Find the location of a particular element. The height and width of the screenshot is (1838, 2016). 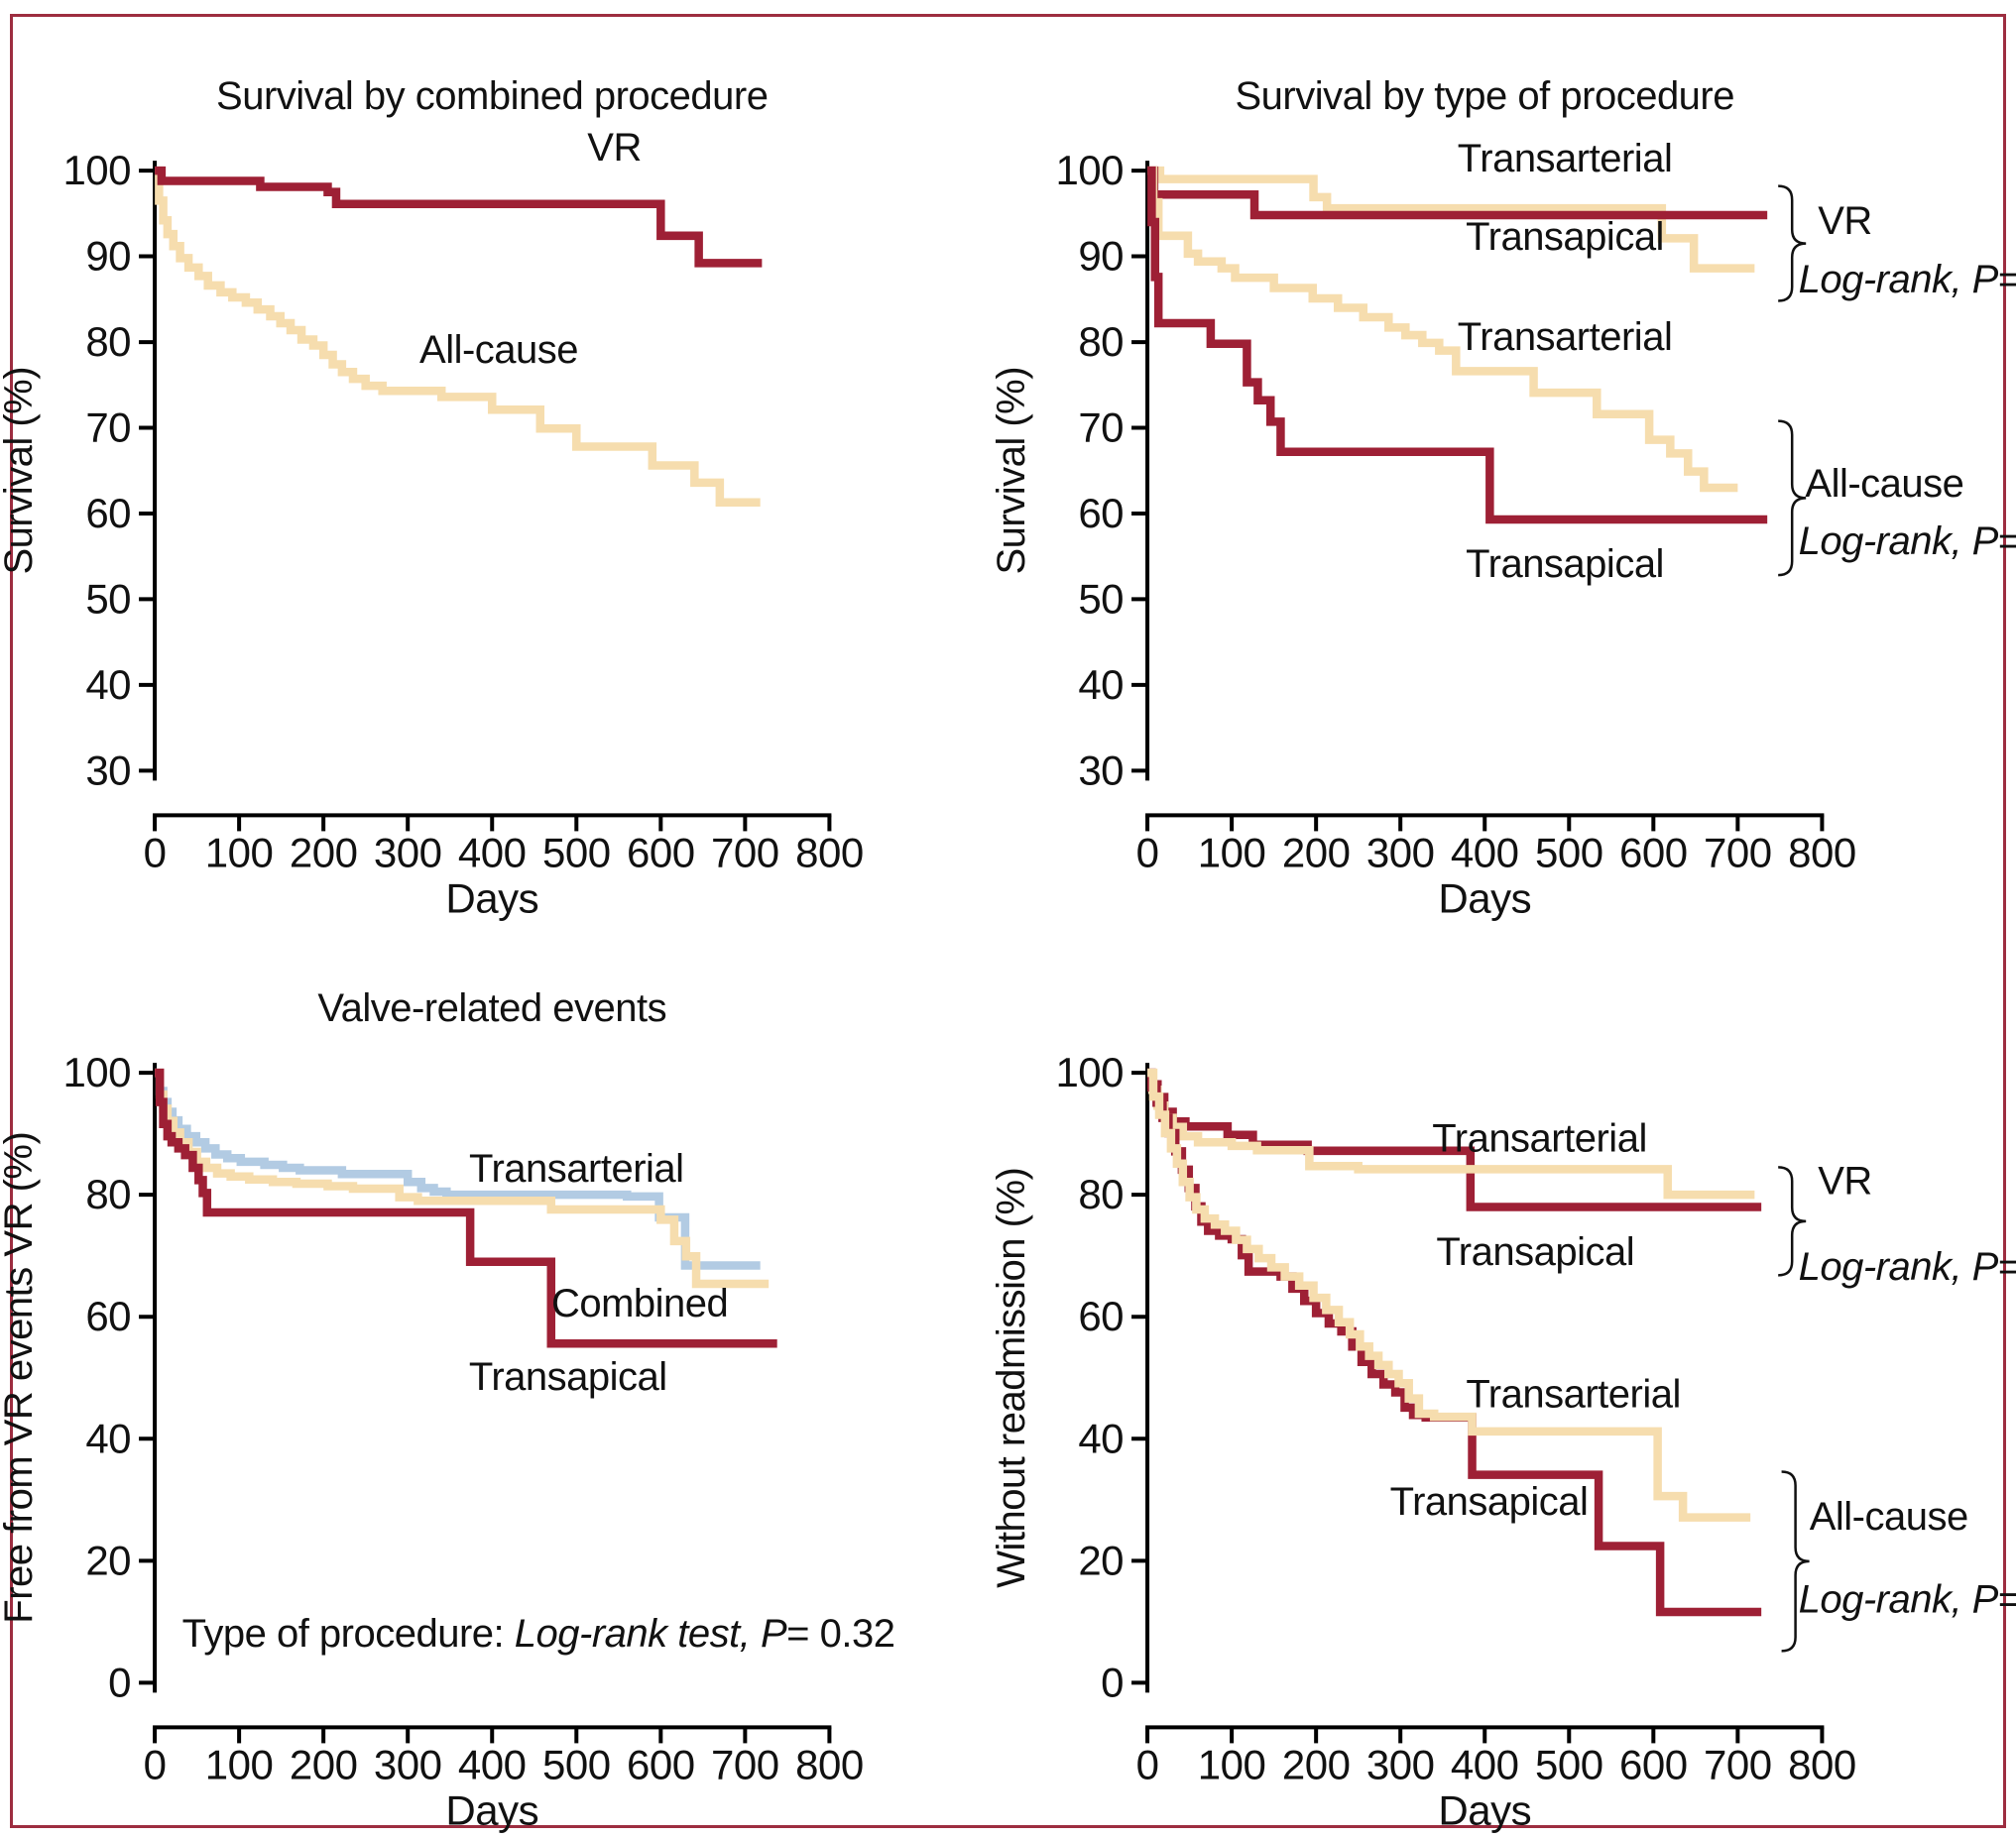

x-tick-label: 500 is located at coordinates (577, 1765).